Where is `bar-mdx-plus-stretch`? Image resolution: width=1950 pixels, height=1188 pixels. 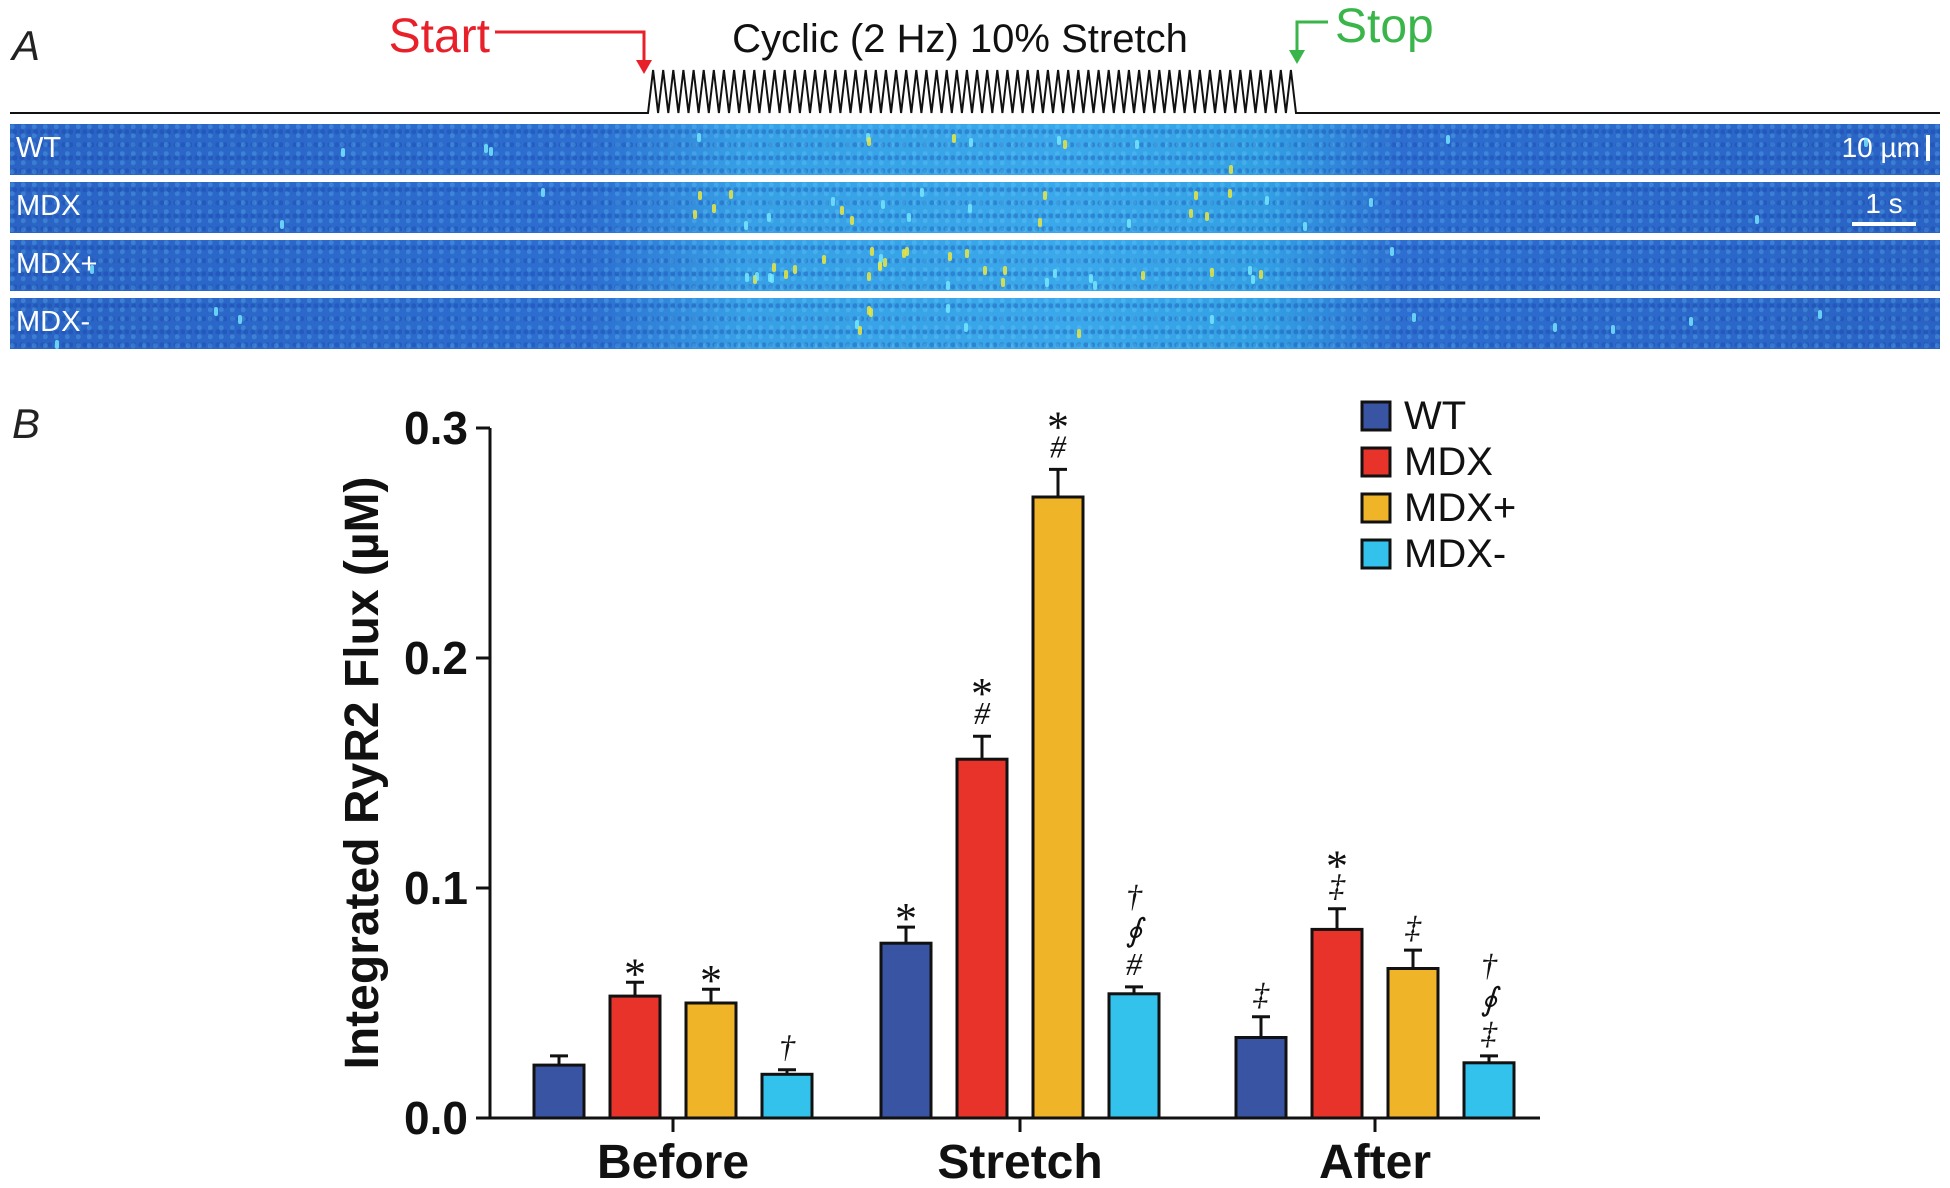 bar-mdx-plus-stretch is located at coordinates (1058, 807).